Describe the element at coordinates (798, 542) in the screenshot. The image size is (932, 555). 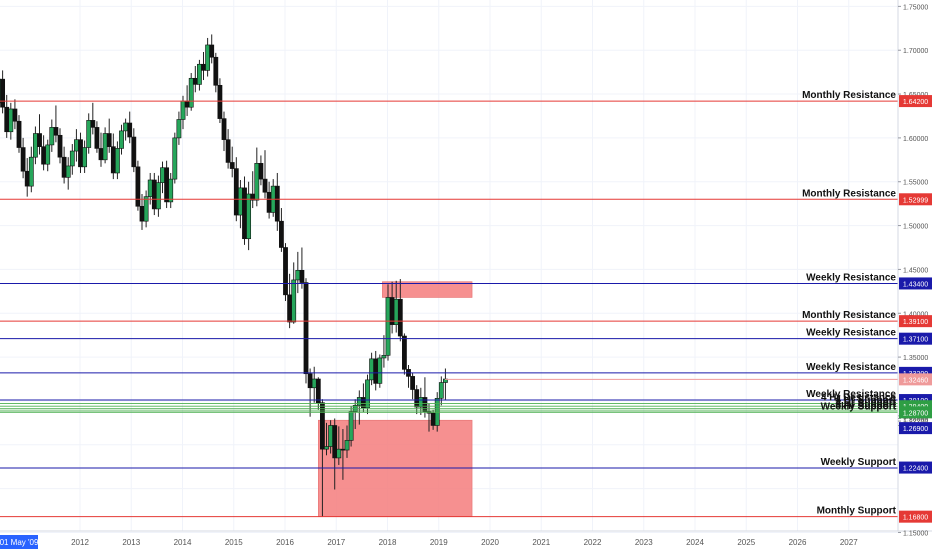
I see `x-tick-label: 2026` at that location.